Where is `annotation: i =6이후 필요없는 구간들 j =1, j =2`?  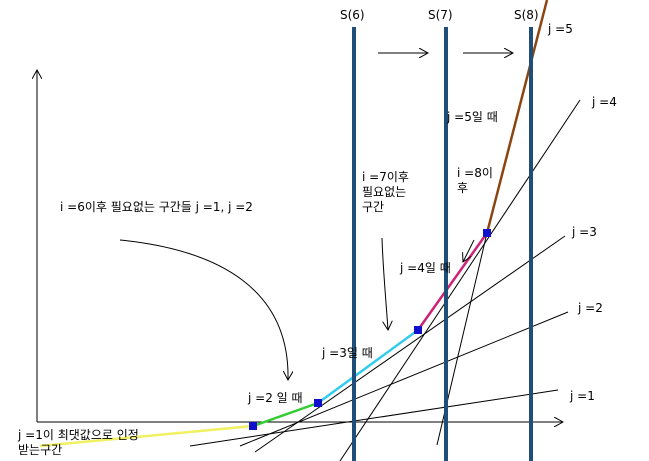 annotation: i =6이후 필요없는 구간들 j =1, j =2 is located at coordinates (156, 207).